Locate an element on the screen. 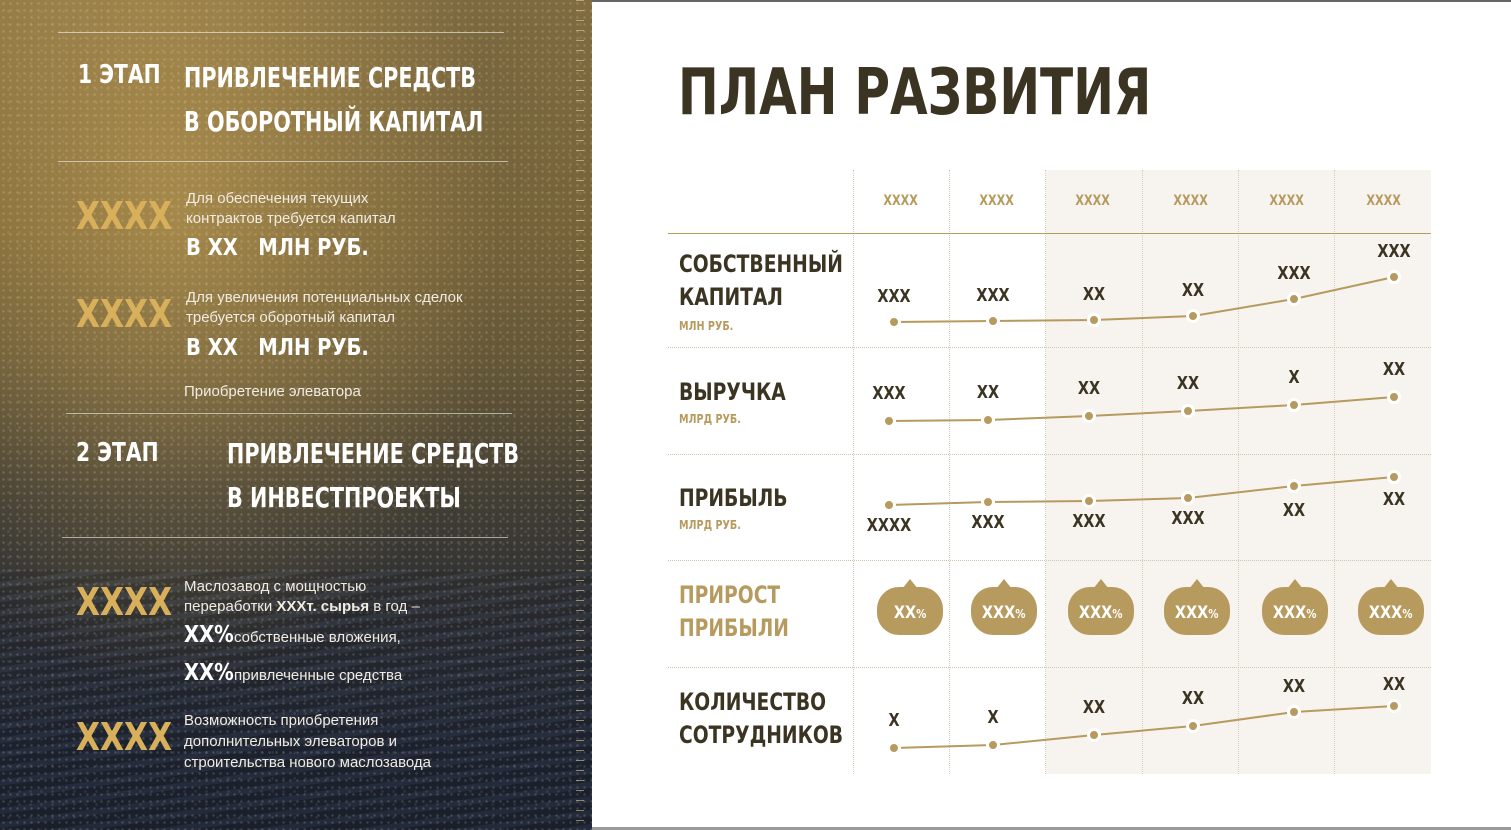  row-unit-revenue: МЛРД РУБ. is located at coordinates (710, 419).